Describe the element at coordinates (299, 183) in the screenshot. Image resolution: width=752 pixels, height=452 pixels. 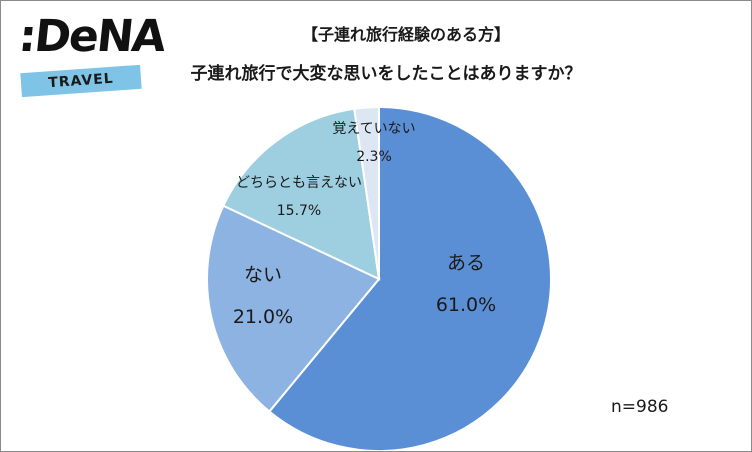
I see `slice-label-3: どちらとも言えない` at that location.